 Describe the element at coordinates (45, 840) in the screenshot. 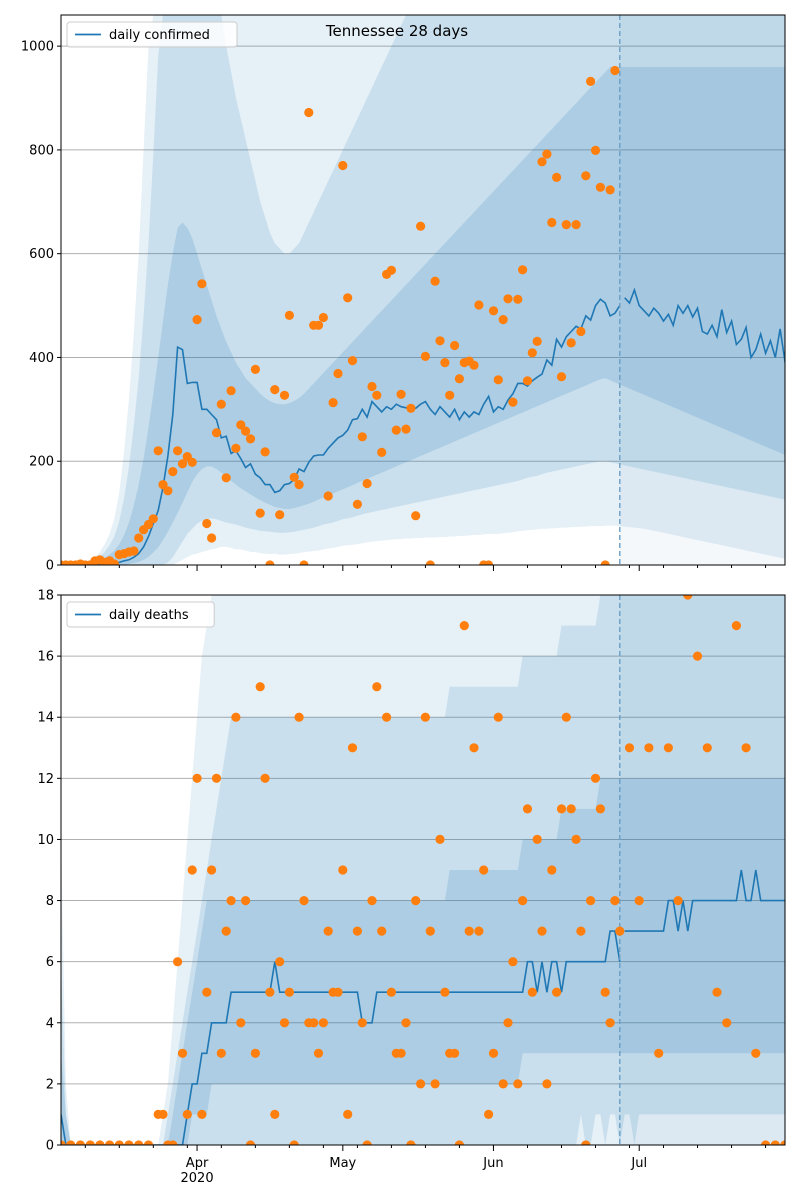

I see `y-tick-label: 10` at that location.